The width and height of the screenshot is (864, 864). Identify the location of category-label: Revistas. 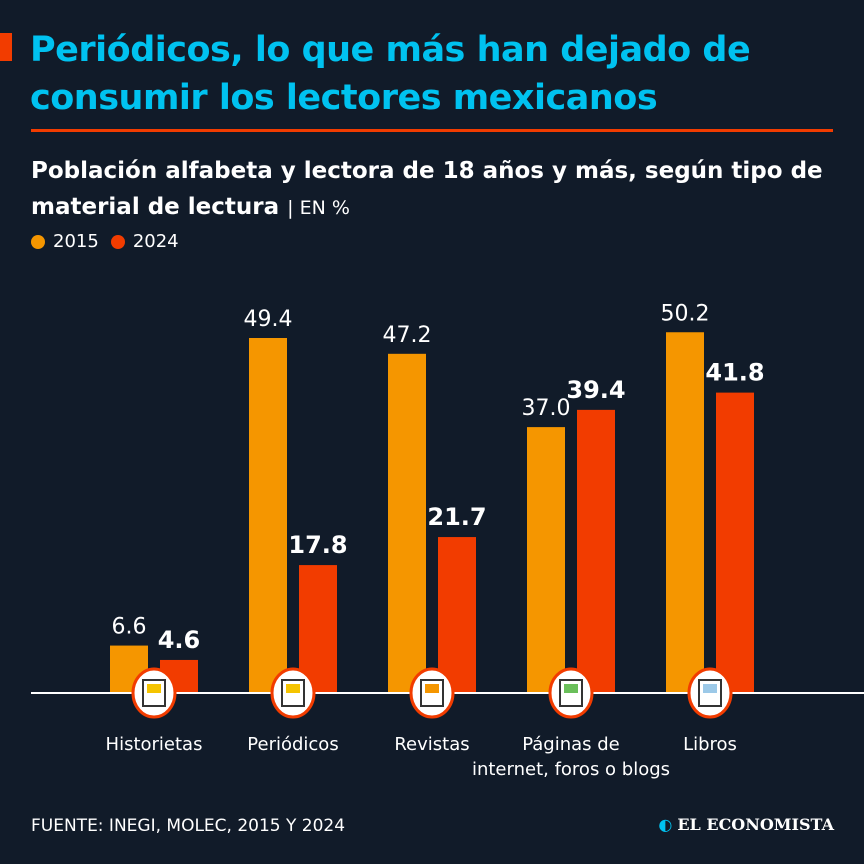
(431, 744).